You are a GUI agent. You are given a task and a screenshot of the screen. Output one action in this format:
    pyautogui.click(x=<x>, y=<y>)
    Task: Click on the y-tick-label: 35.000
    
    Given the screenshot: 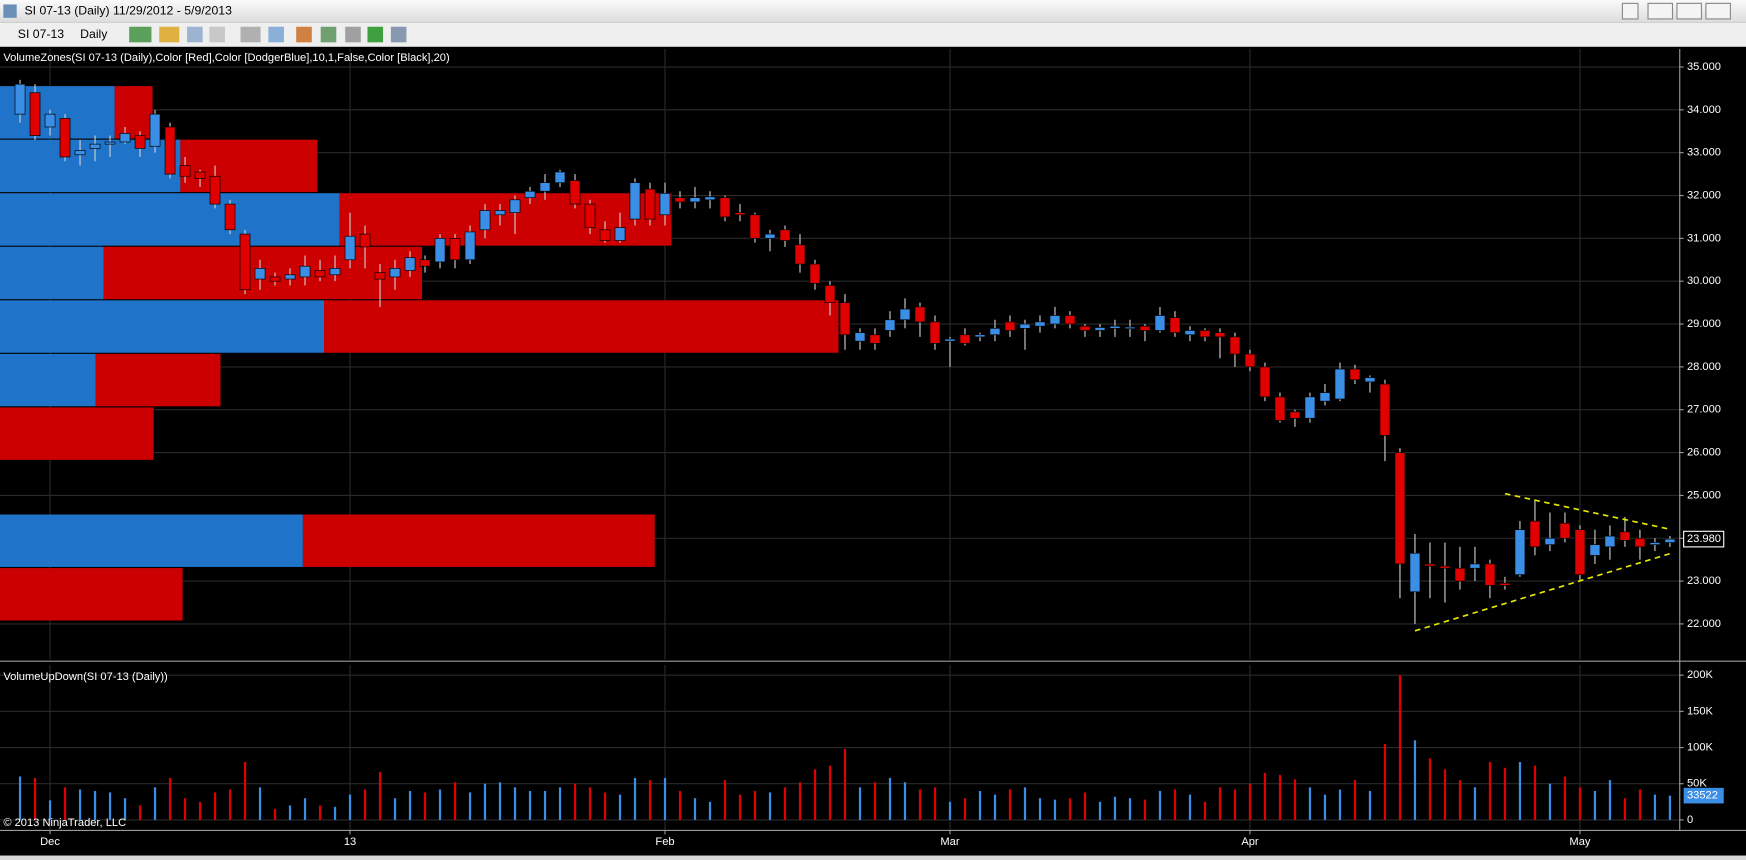 What is the action you would take?
    pyautogui.click(x=1704, y=67)
    